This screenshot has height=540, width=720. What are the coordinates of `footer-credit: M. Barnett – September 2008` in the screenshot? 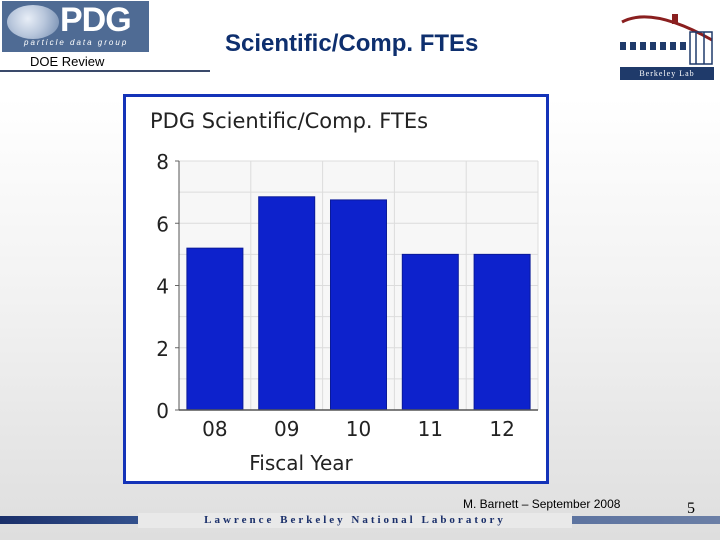 It's located at (542, 504).